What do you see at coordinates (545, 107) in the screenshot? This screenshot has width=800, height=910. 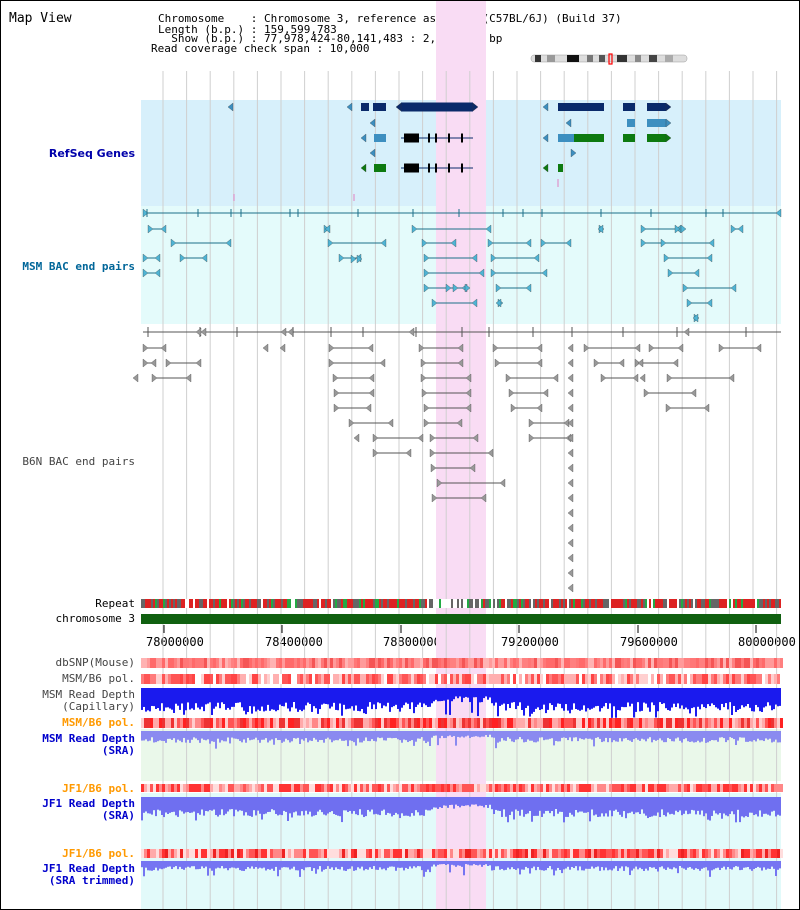 I see `strand-arrow` at bounding box center [545, 107].